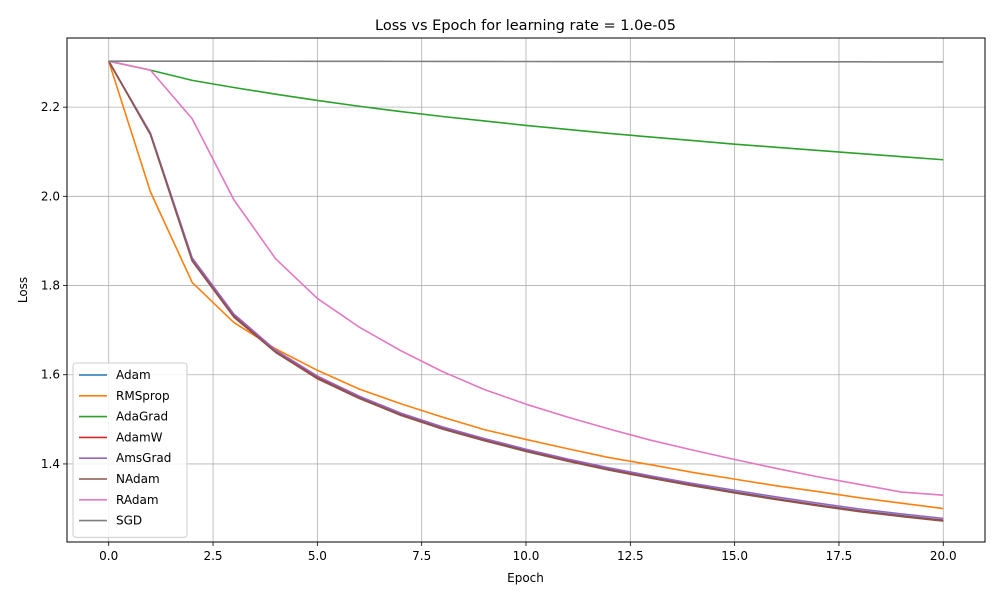  What do you see at coordinates (317, 556) in the screenshot?
I see `x-tick-label: 5.0` at bounding box center [317, 556].